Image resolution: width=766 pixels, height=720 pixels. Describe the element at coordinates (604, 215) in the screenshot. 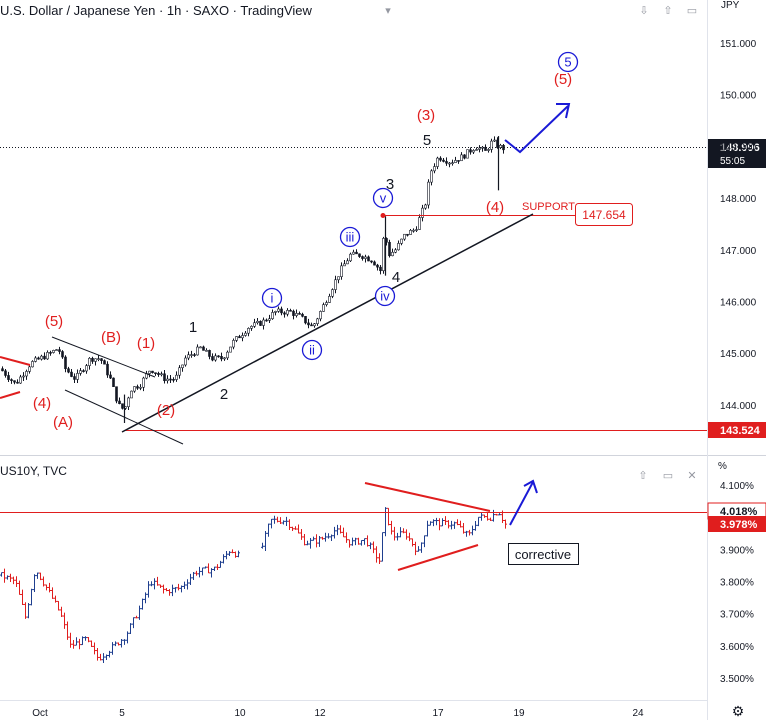

I see `support-price: 147.654` at that location.